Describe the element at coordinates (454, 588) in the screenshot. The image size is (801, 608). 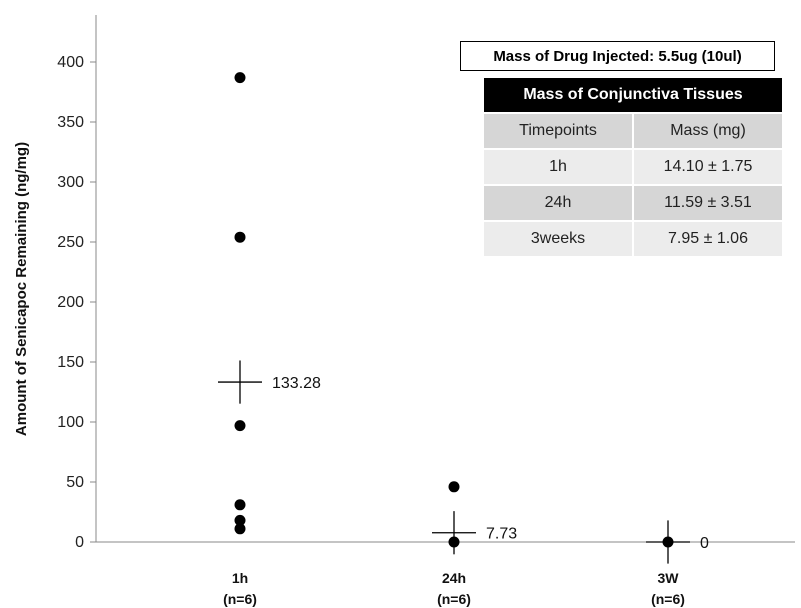
I see `x-categories: 1h (n=6) 24h (n=6) 3W (n=6)` at that location.